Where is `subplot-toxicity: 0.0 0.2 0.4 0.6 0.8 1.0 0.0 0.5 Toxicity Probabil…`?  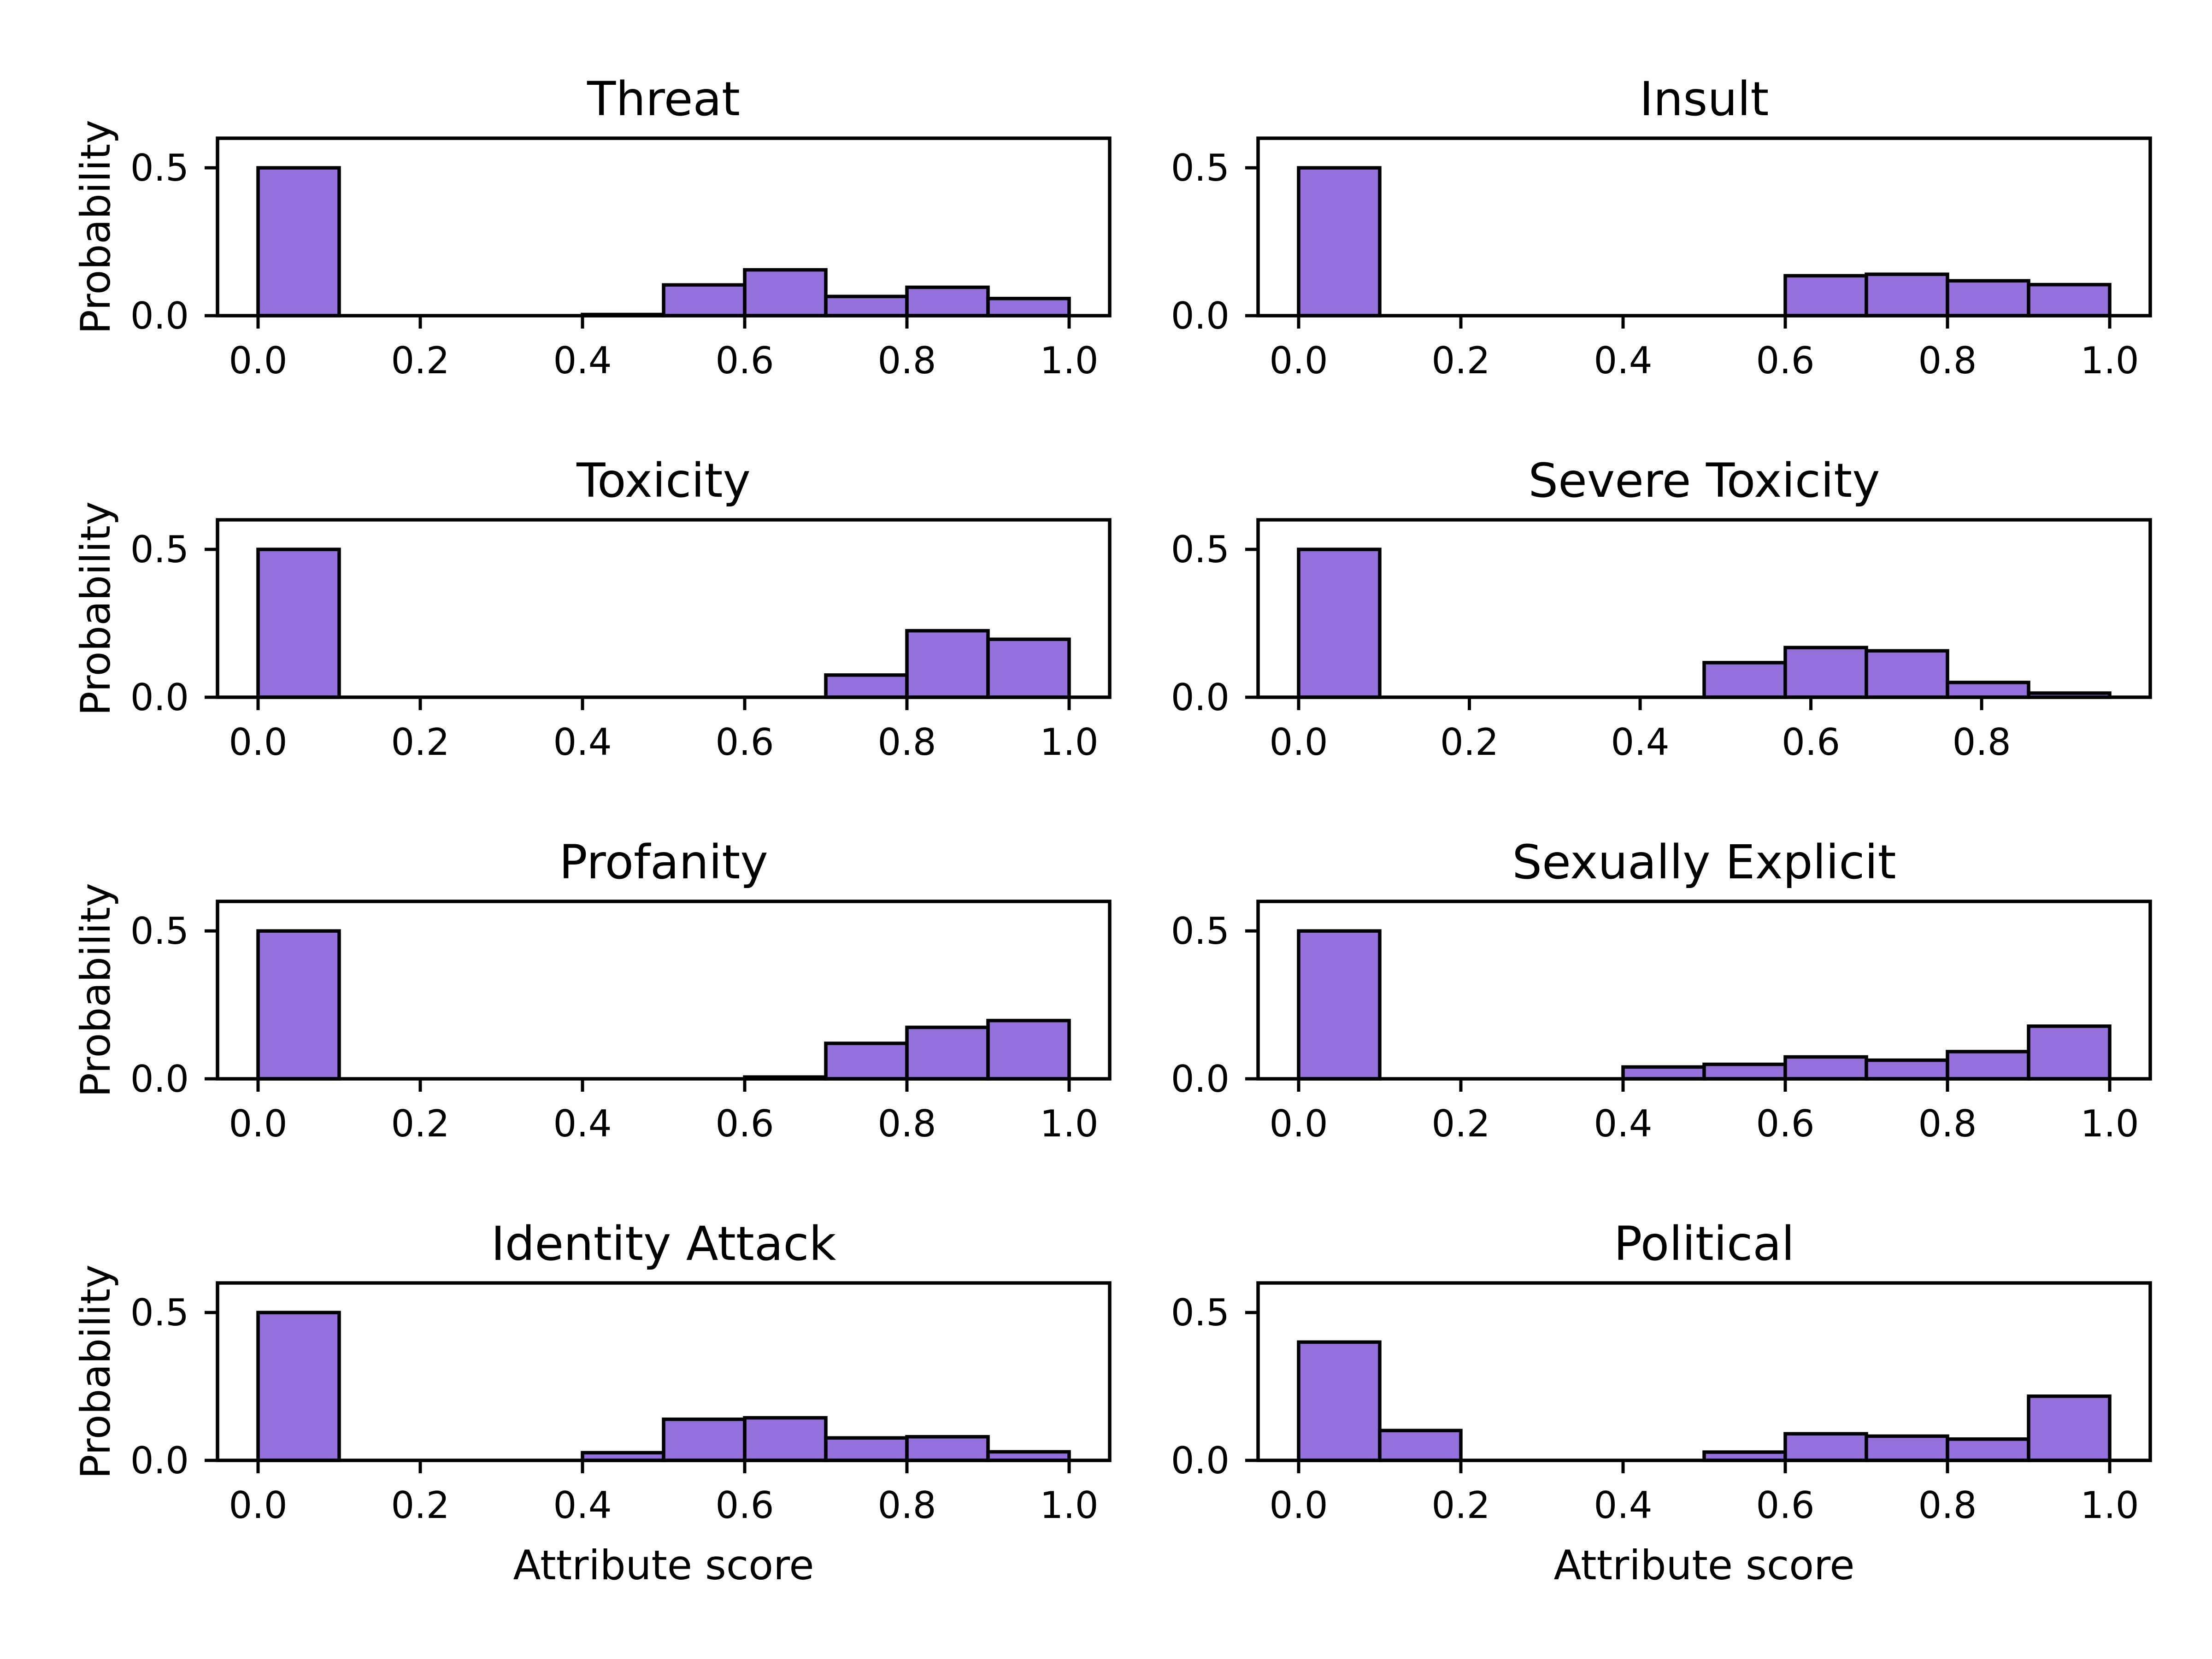
subplot-toxicity: 0.0 0.2 0.4 0.6 0.8 1.0 0.0 0.5 Toxicity Probabil… is located at coordinates (592, 608).